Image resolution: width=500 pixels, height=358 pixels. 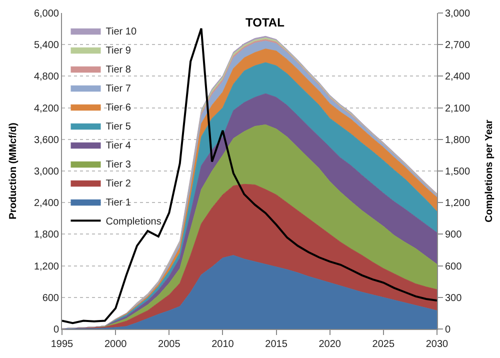 What do you see at coordinates (119, 184) in the screenshot?
I see `legend-label: Tier 2` at bounding box center [119, 184].